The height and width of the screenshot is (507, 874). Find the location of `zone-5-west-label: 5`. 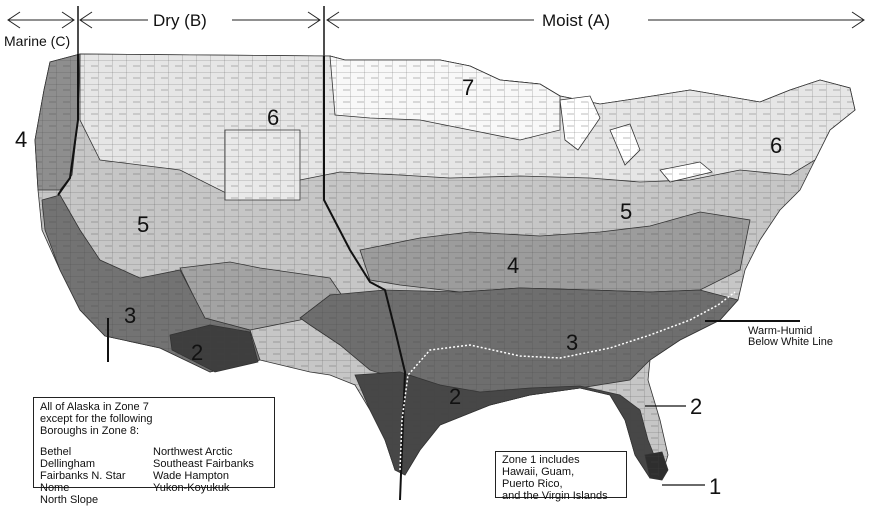

zone-5-west-label: 5 is located at coordinates (143, 224).